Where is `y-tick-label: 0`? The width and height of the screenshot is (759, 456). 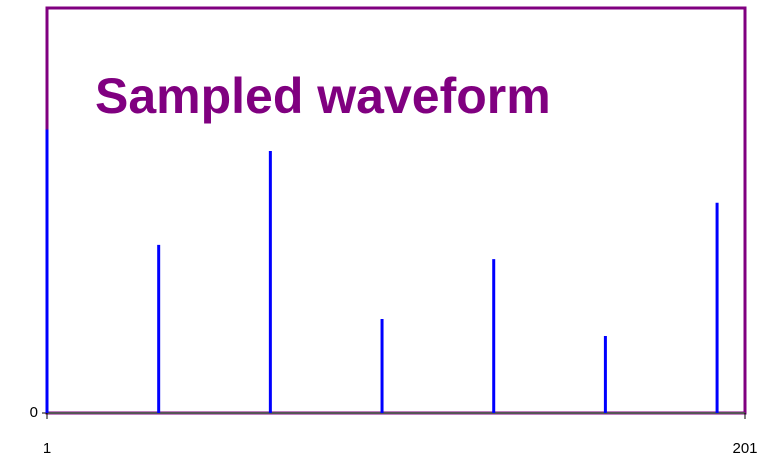 y-tick-label: 0 is located at coordinates (34, 412).